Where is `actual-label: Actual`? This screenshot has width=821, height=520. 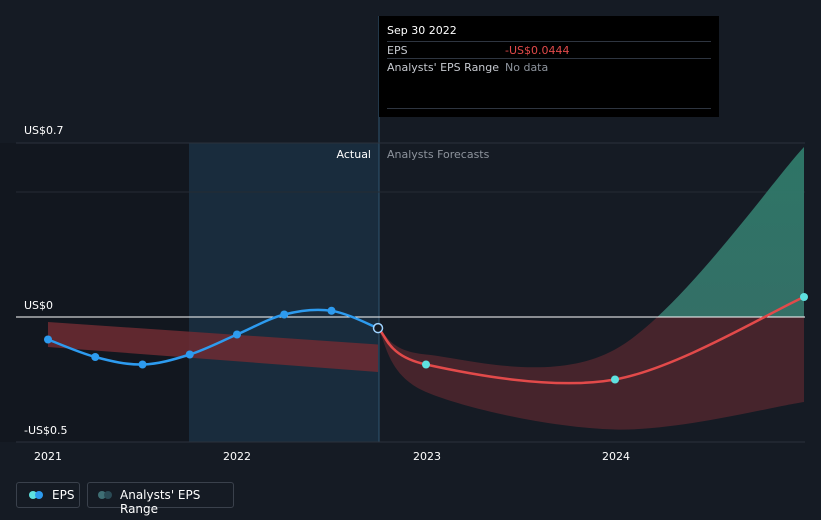
actual-label: Actual is located at coordinates (354, 154).